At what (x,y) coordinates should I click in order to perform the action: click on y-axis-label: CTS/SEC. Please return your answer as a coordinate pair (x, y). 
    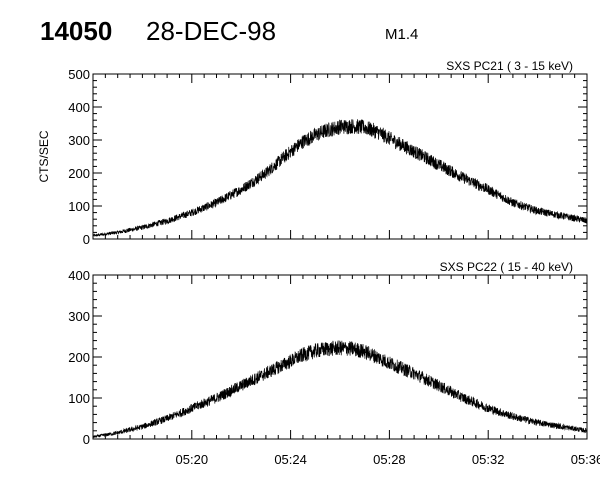
    Looking at the image, I should click on (44, 156).